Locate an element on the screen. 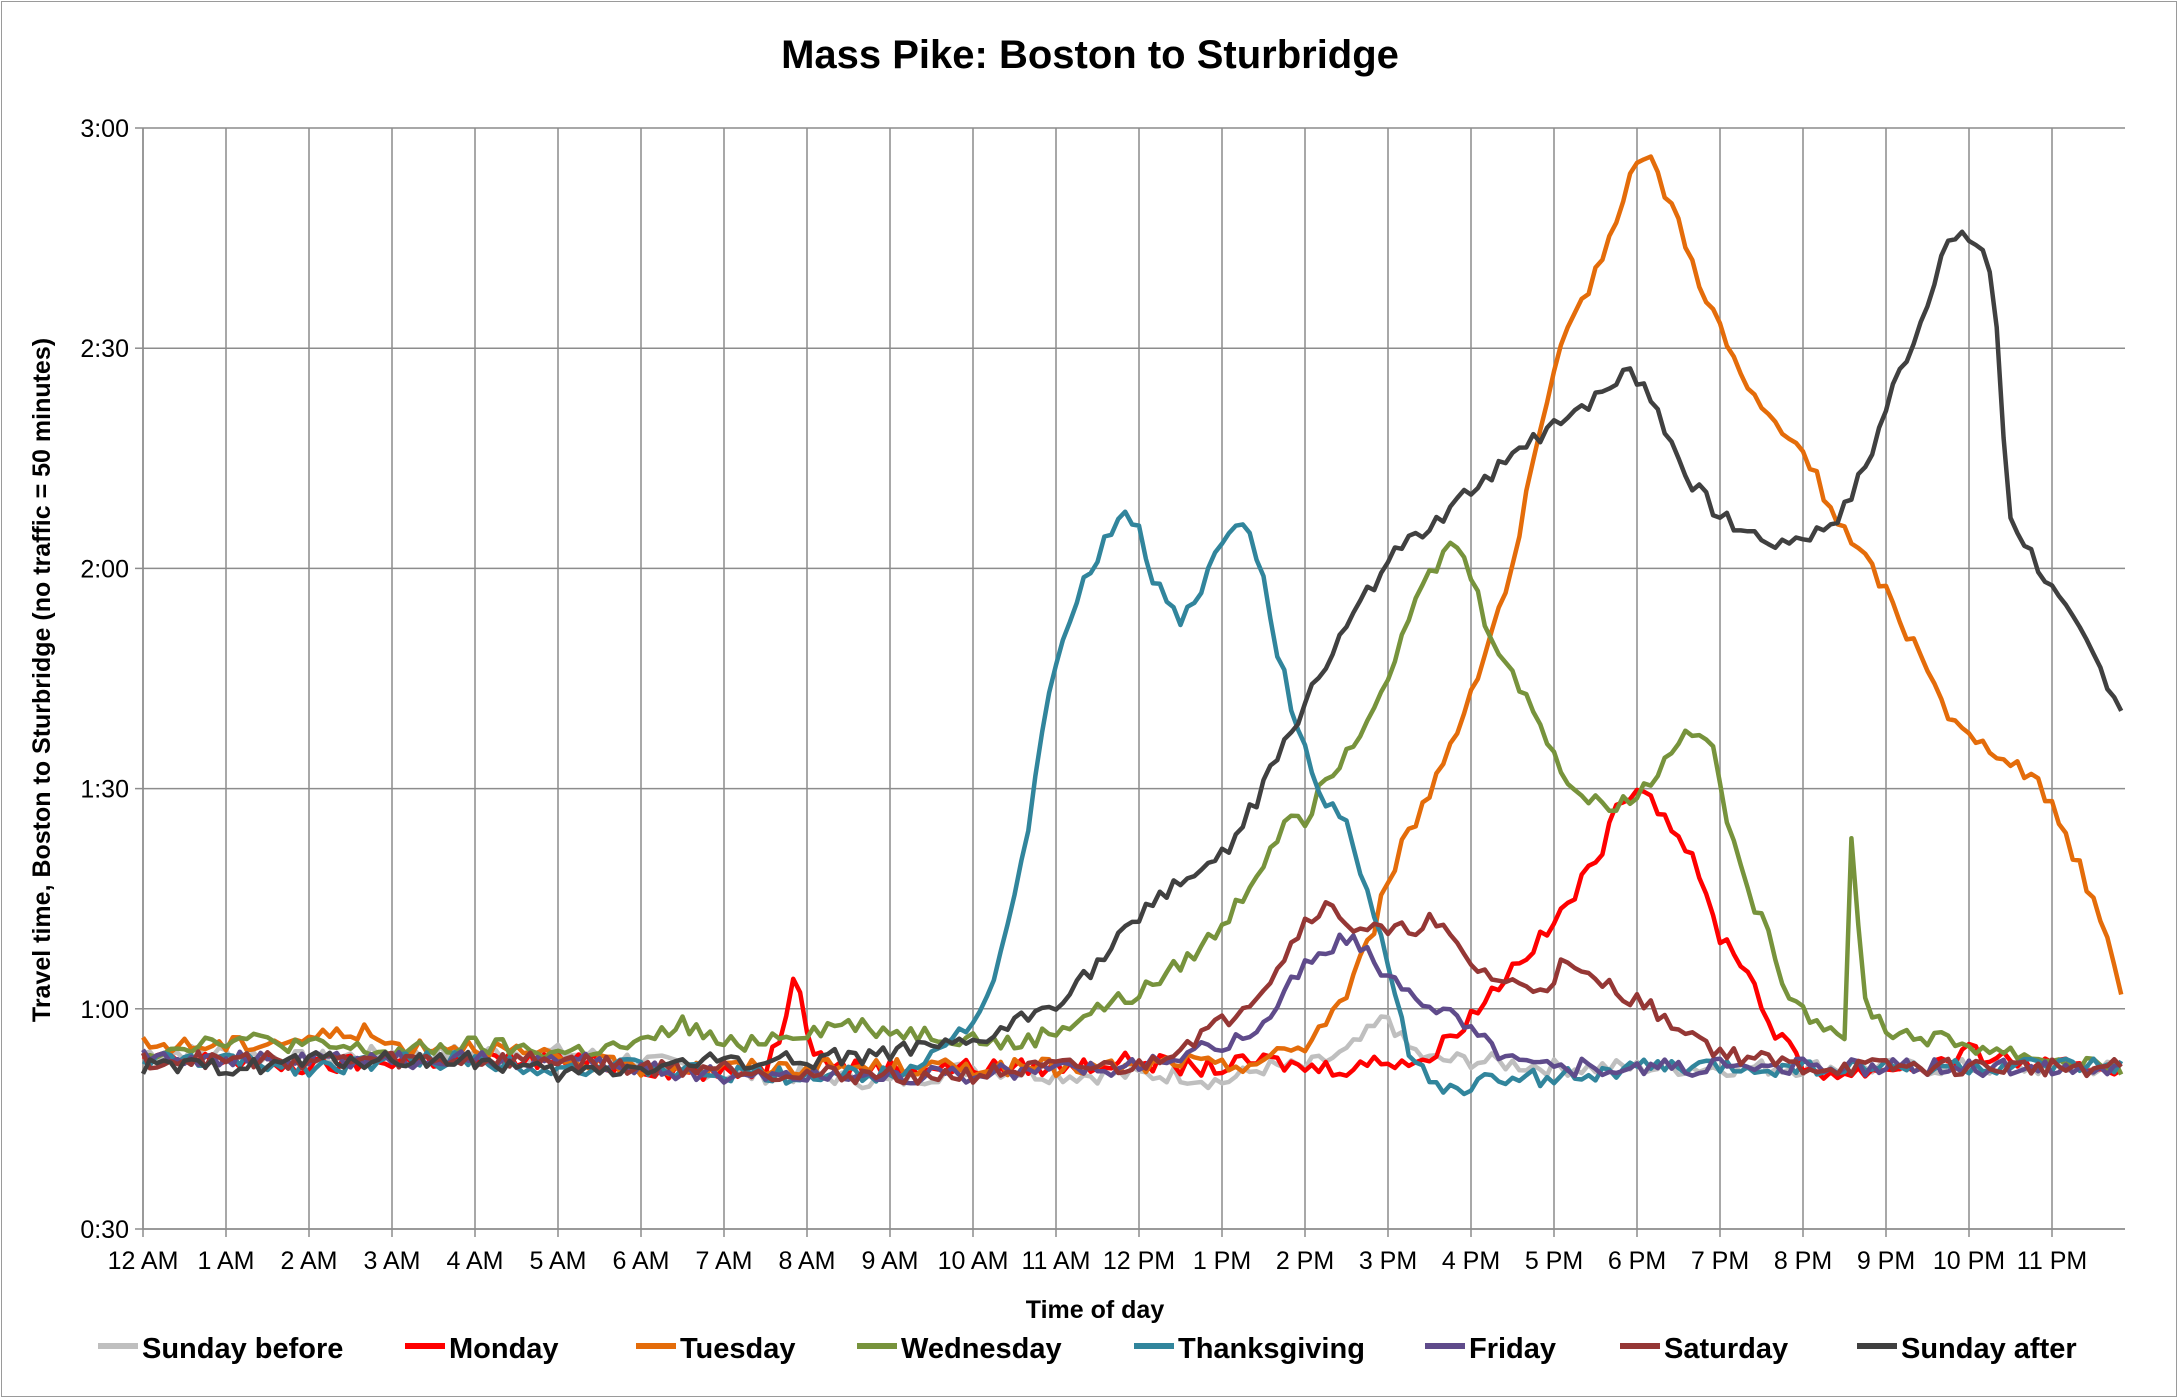  legend-item: Wednesday is located at coordinates (959, 1349).